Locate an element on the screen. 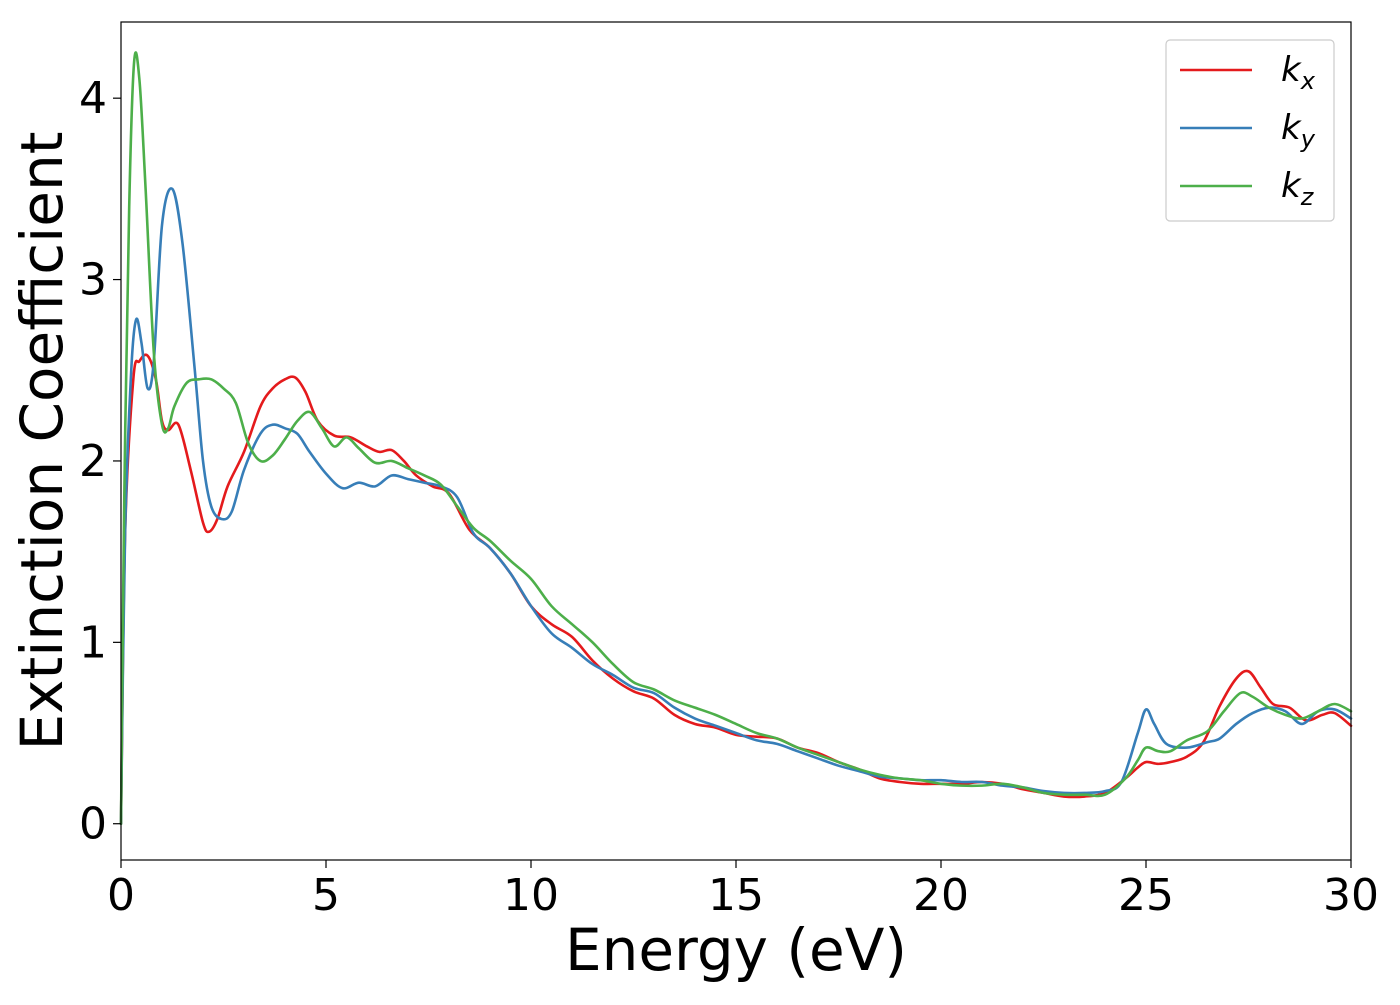 The image size is (1400, 1005). y-tick-label: 3 is located at coordinates (93, 280).